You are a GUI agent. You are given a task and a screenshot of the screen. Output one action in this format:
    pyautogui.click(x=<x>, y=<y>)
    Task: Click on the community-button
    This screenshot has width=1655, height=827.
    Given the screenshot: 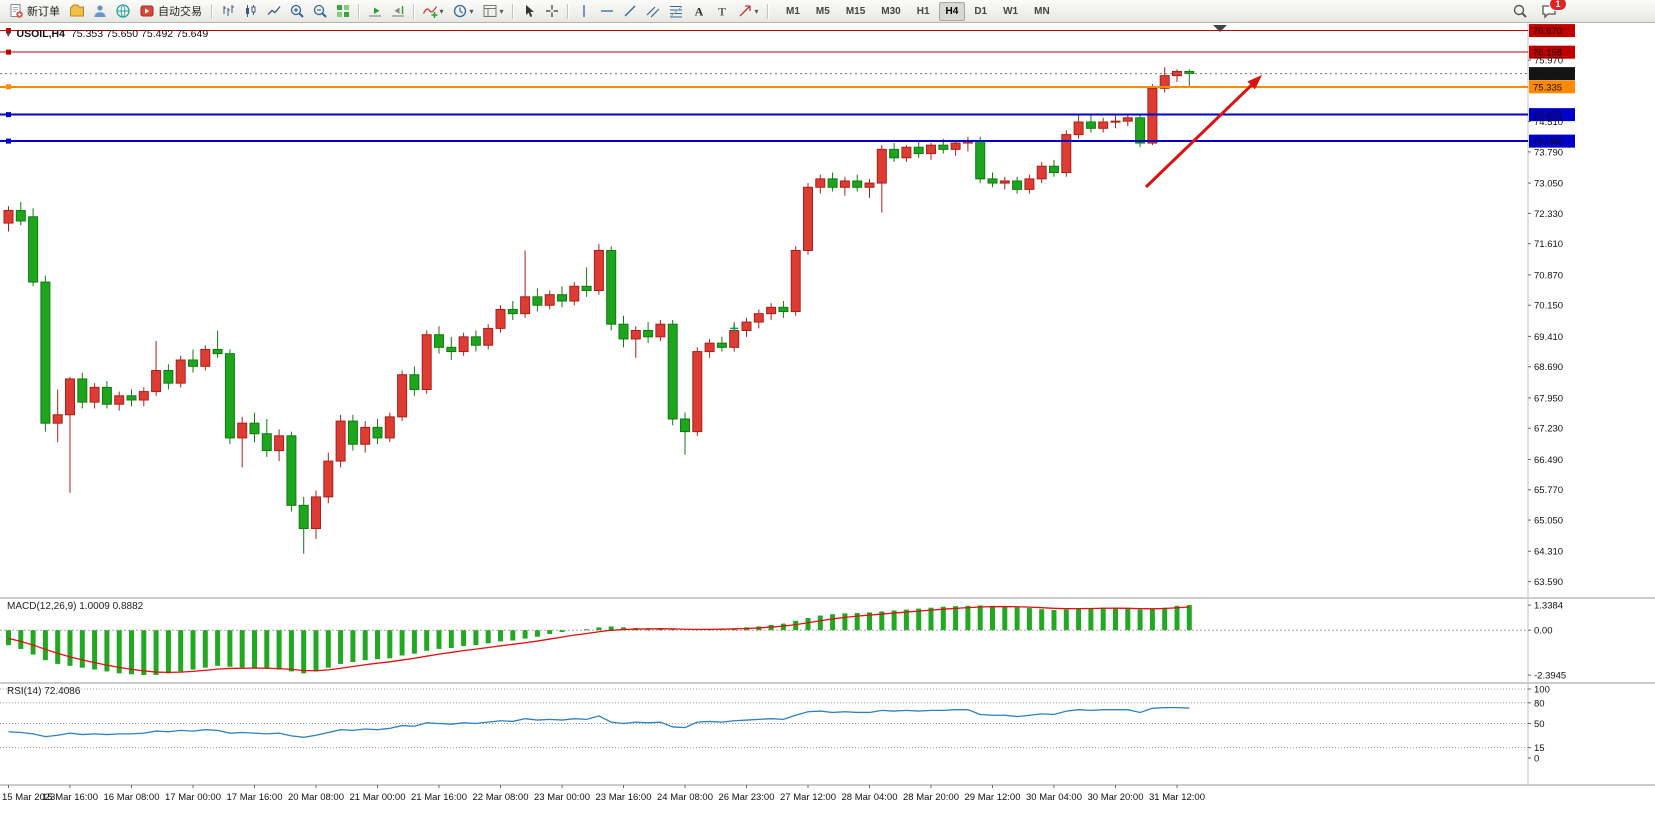 What is the action you would take?
    pyautogui.click(x=122, y=11)
    